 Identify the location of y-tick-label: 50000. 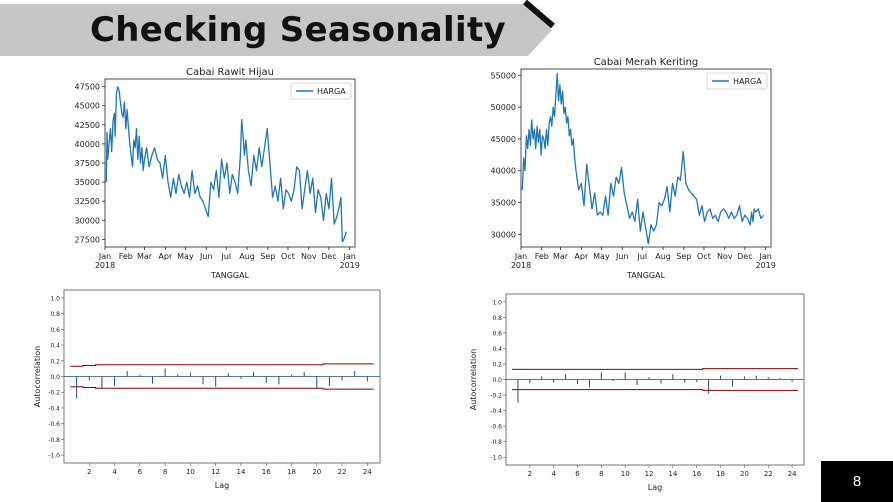
(503, 107).